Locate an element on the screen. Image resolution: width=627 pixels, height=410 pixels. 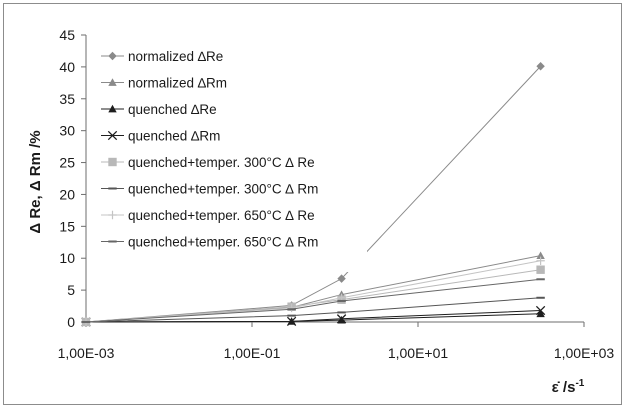
legend-label: quenched+temper. 300°C ∆ Rm is located at coordinates (223, 189).